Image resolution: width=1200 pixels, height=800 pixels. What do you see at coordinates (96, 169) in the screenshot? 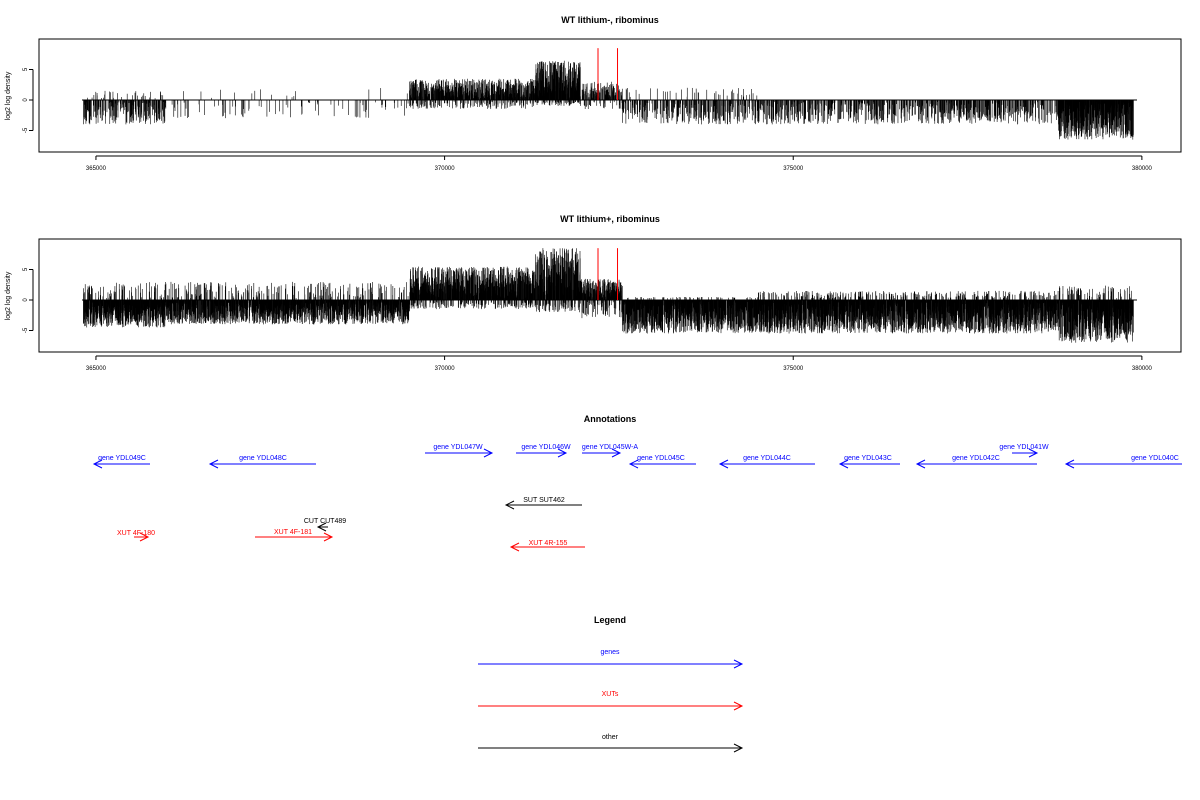
I see `x-tick-label: 365000` at bounding box center [96, 169].